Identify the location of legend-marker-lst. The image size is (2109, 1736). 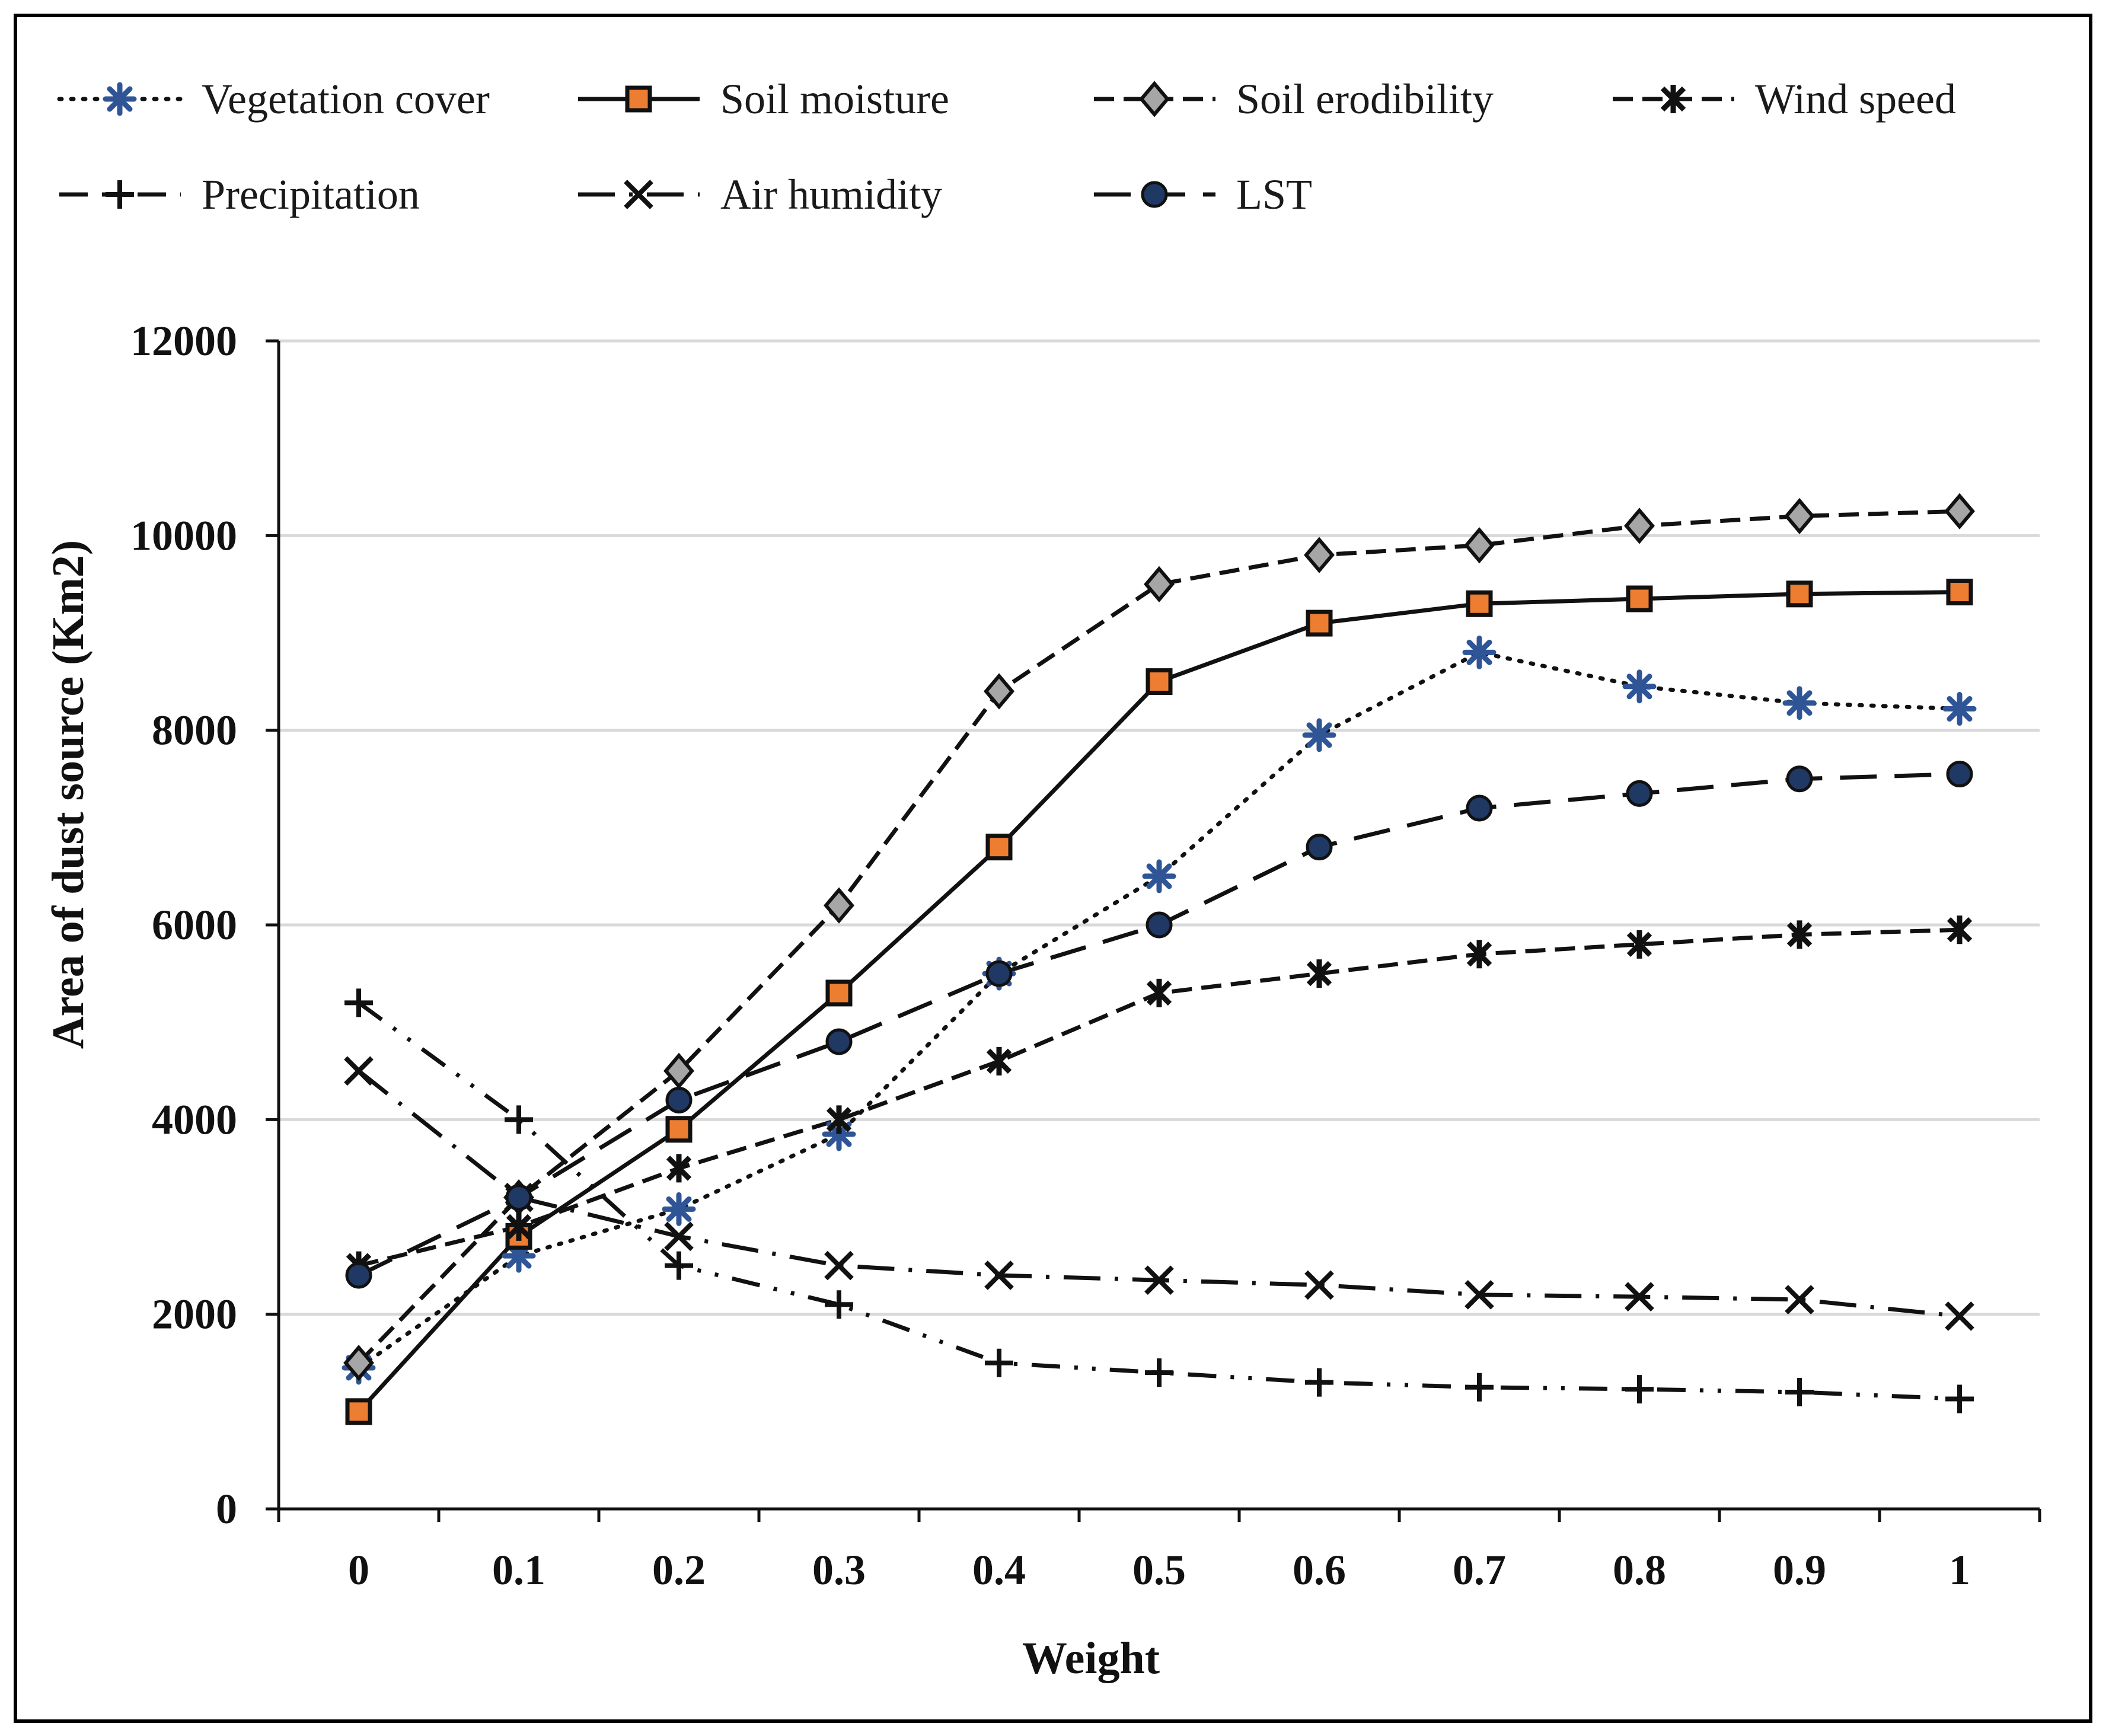
(1154, 194).